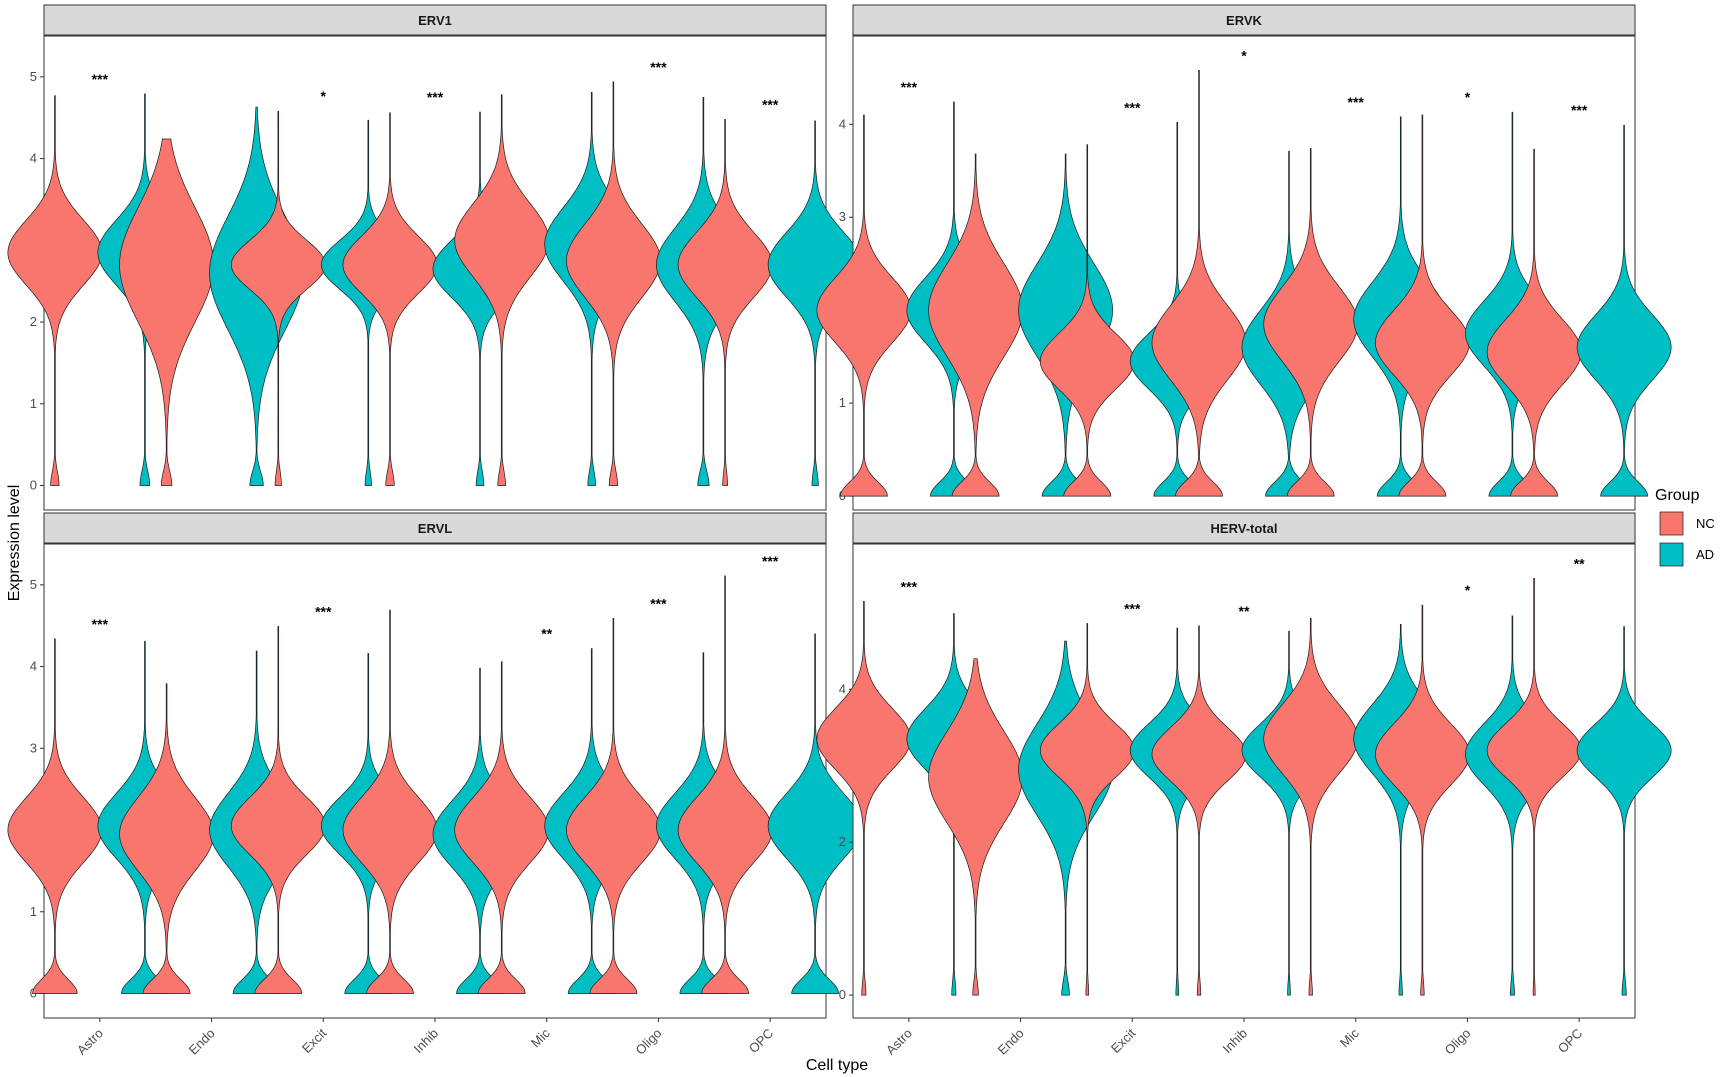 The width and height of the screenshot is (1720, 1077). What do you see at coordinates (1705, 523) in the screenshot?
I see `legend-label-nc: NC` at bounding box center [1705, 523].